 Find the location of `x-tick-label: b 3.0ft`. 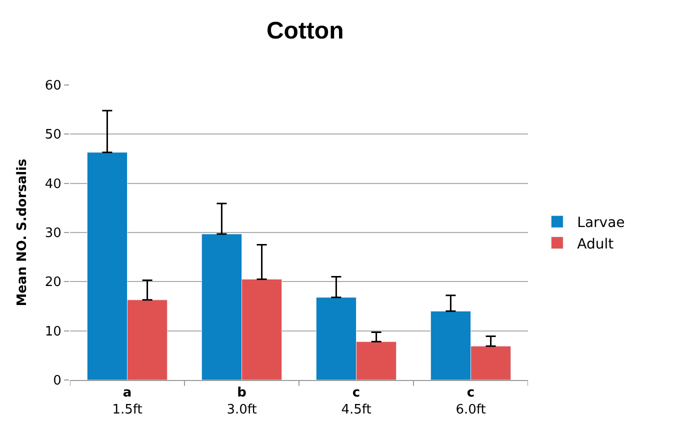

x-tick-label: b 3.0ft is located at coordinates (241, 402).